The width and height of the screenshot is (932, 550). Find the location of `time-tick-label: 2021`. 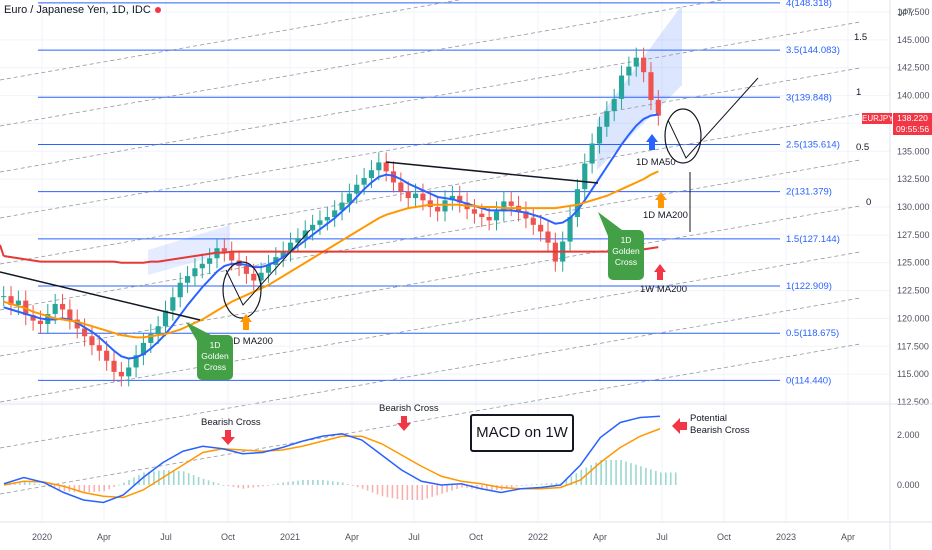

time-tick-label: 2021 is located at coordinates (290, 537).